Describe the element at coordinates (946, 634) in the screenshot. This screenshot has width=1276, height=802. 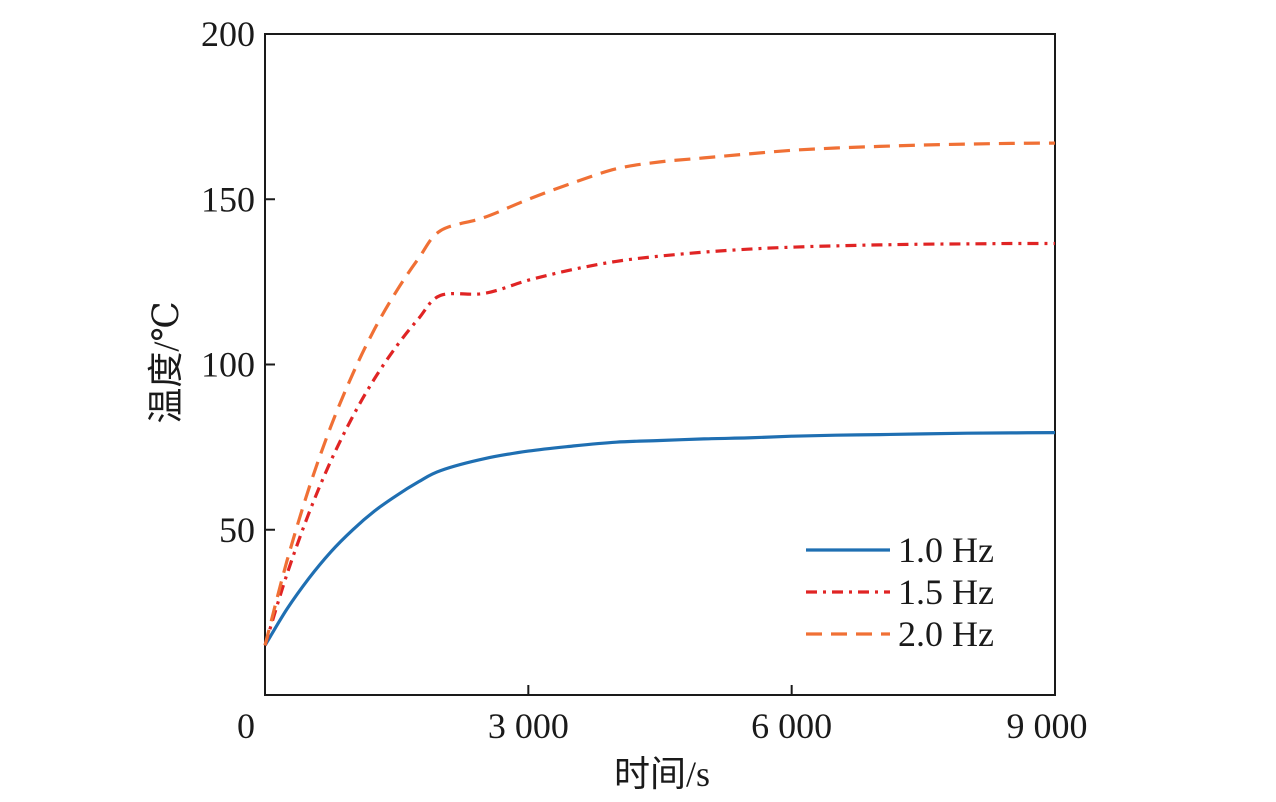
I see `legend-label-2-0-hz: 2.0 Hz` at that location.